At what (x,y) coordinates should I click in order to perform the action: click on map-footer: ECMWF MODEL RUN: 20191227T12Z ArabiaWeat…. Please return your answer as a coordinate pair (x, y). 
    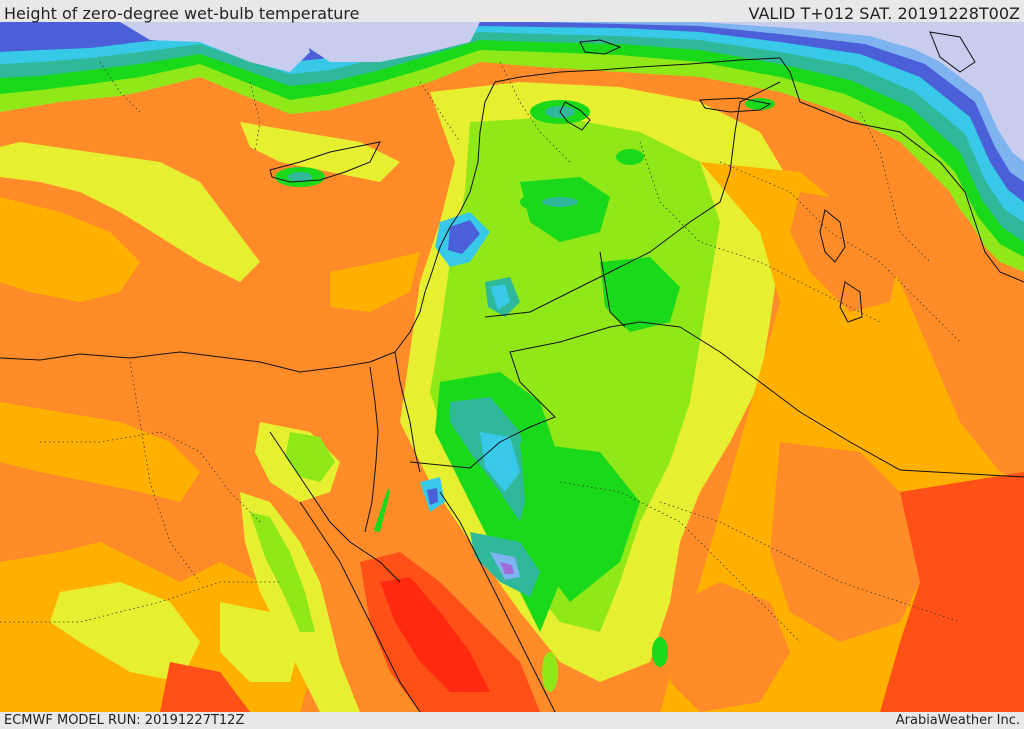
    Looking at the image, I should click on (512, 720).